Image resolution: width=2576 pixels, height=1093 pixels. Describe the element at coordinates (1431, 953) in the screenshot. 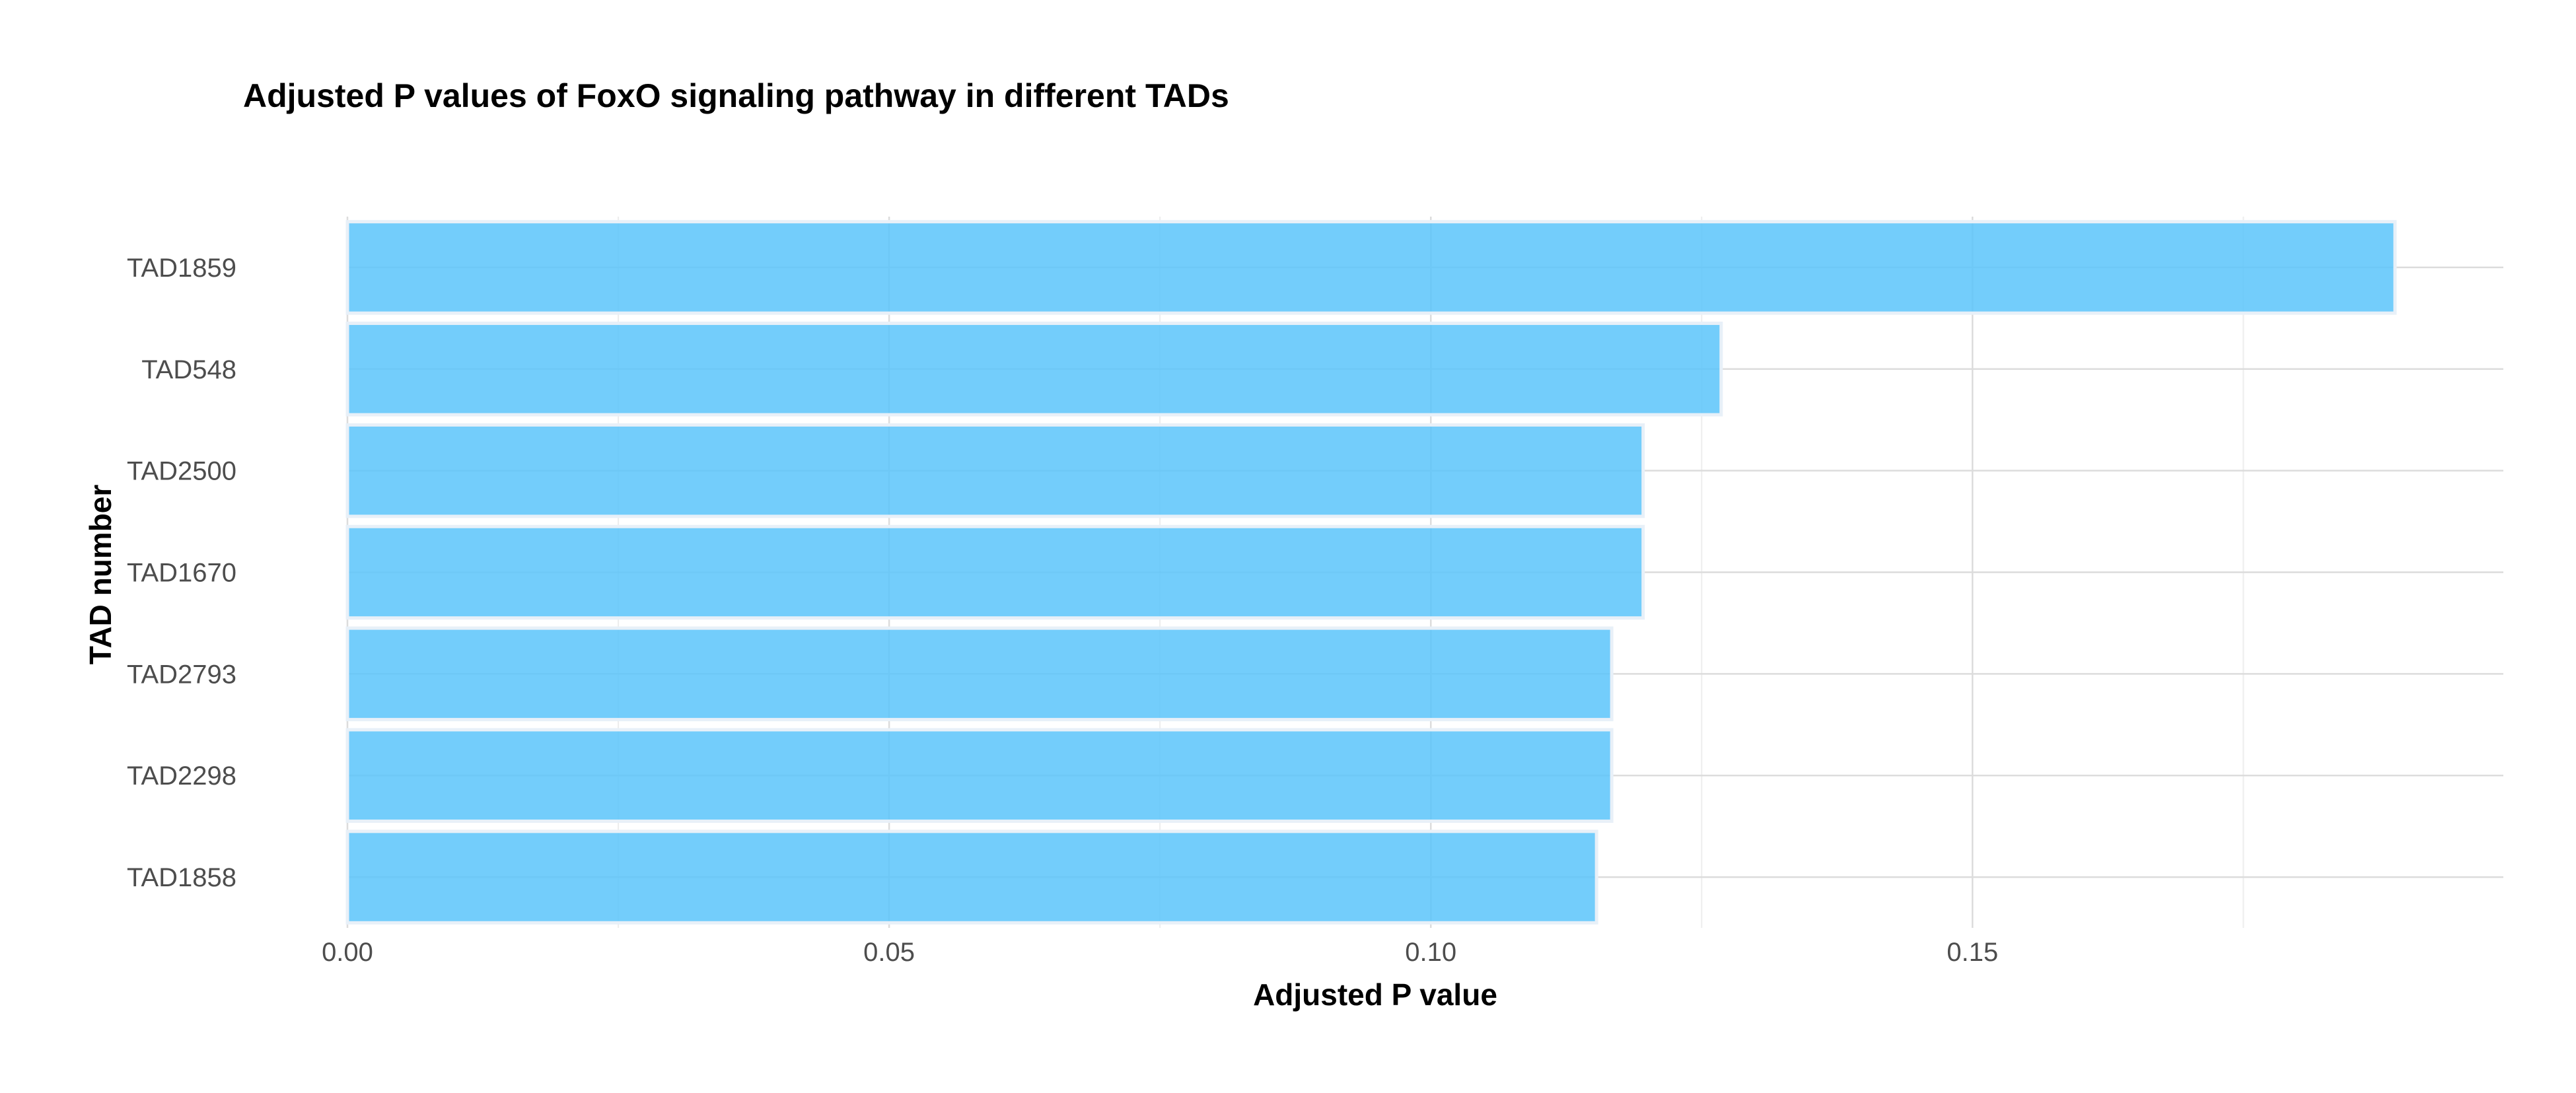

I see `x-tick-label: 0.10` at that location.